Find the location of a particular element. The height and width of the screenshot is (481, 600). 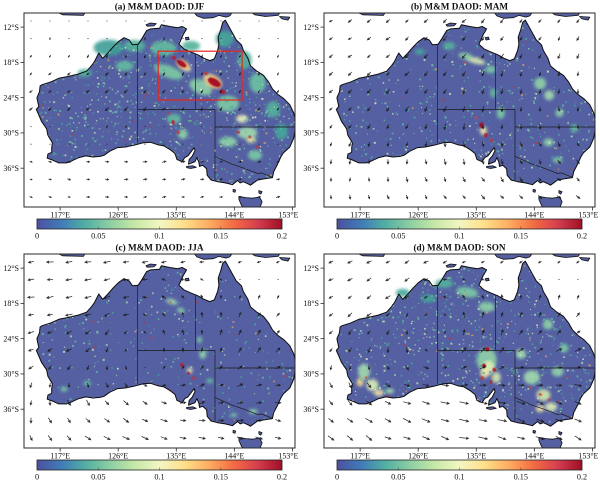

x-tick-label: 126°E is located at coordinates (118, 215).